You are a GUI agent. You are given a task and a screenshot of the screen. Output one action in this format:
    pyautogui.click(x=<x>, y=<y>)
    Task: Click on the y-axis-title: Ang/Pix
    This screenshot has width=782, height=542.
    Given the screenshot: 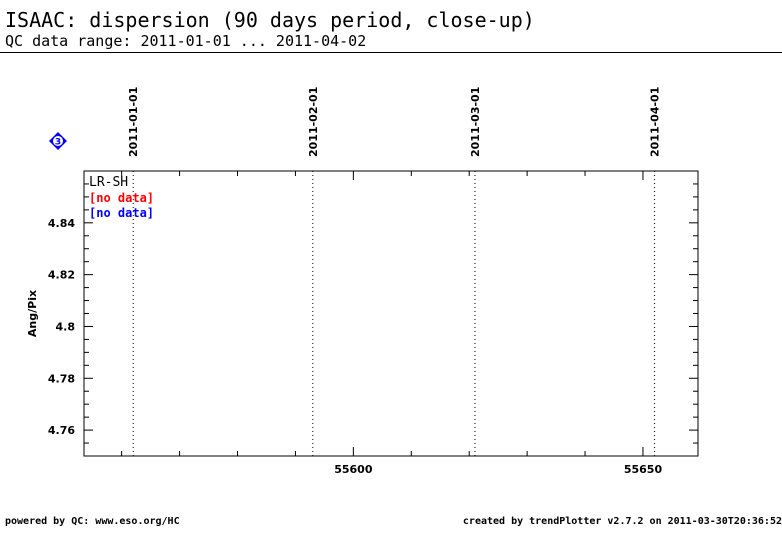 What is the action you would take?
    pyautogui.click(x=32, y=313)
    